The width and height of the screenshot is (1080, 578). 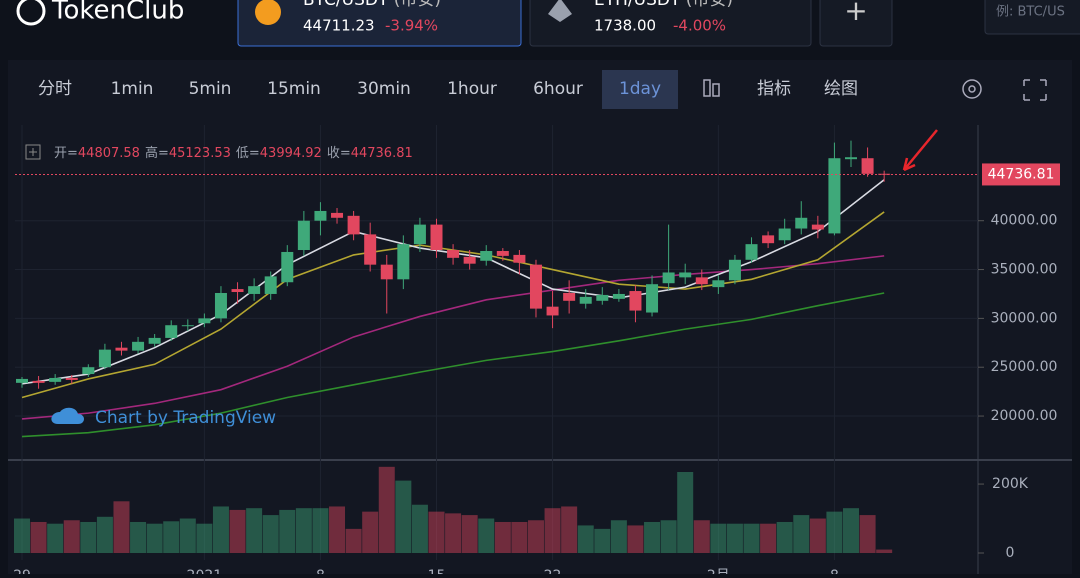 What do you see at coordinates (210, 89) in the screenshot?
I see `interval: 5min` at bounding box center [210, 89].